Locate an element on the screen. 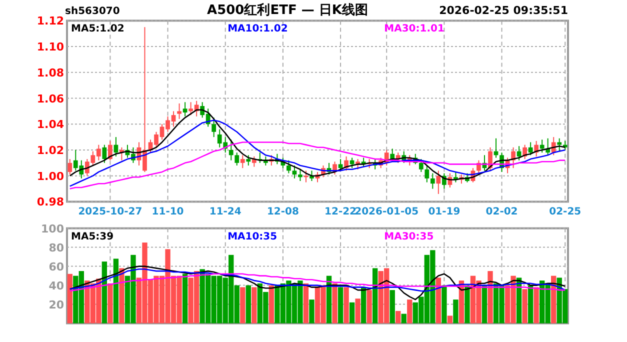  y-tick-label: 80 is located at coordinates (56, 247).